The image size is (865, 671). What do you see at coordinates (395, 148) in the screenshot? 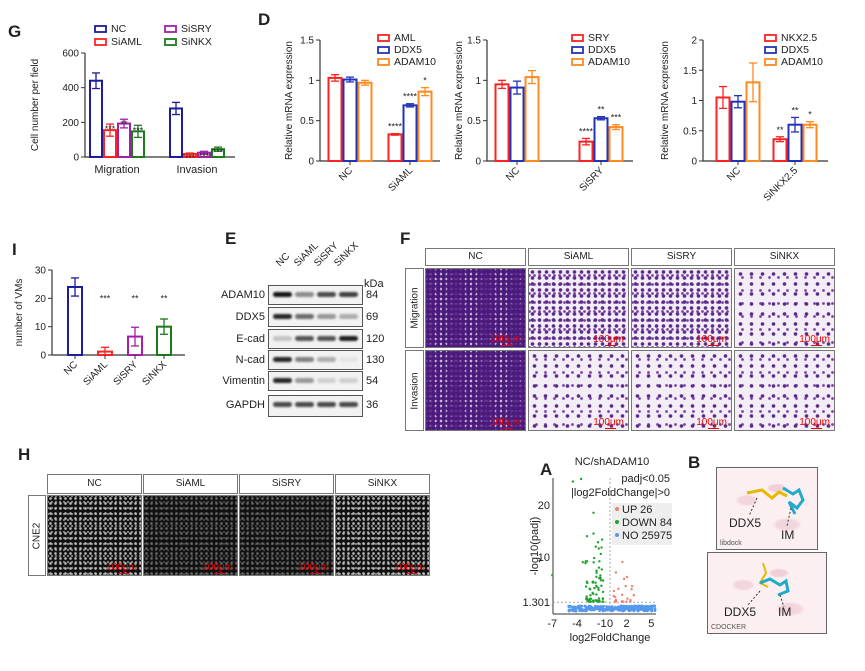
I see `bar-aml` at bounding box center [395, 148].